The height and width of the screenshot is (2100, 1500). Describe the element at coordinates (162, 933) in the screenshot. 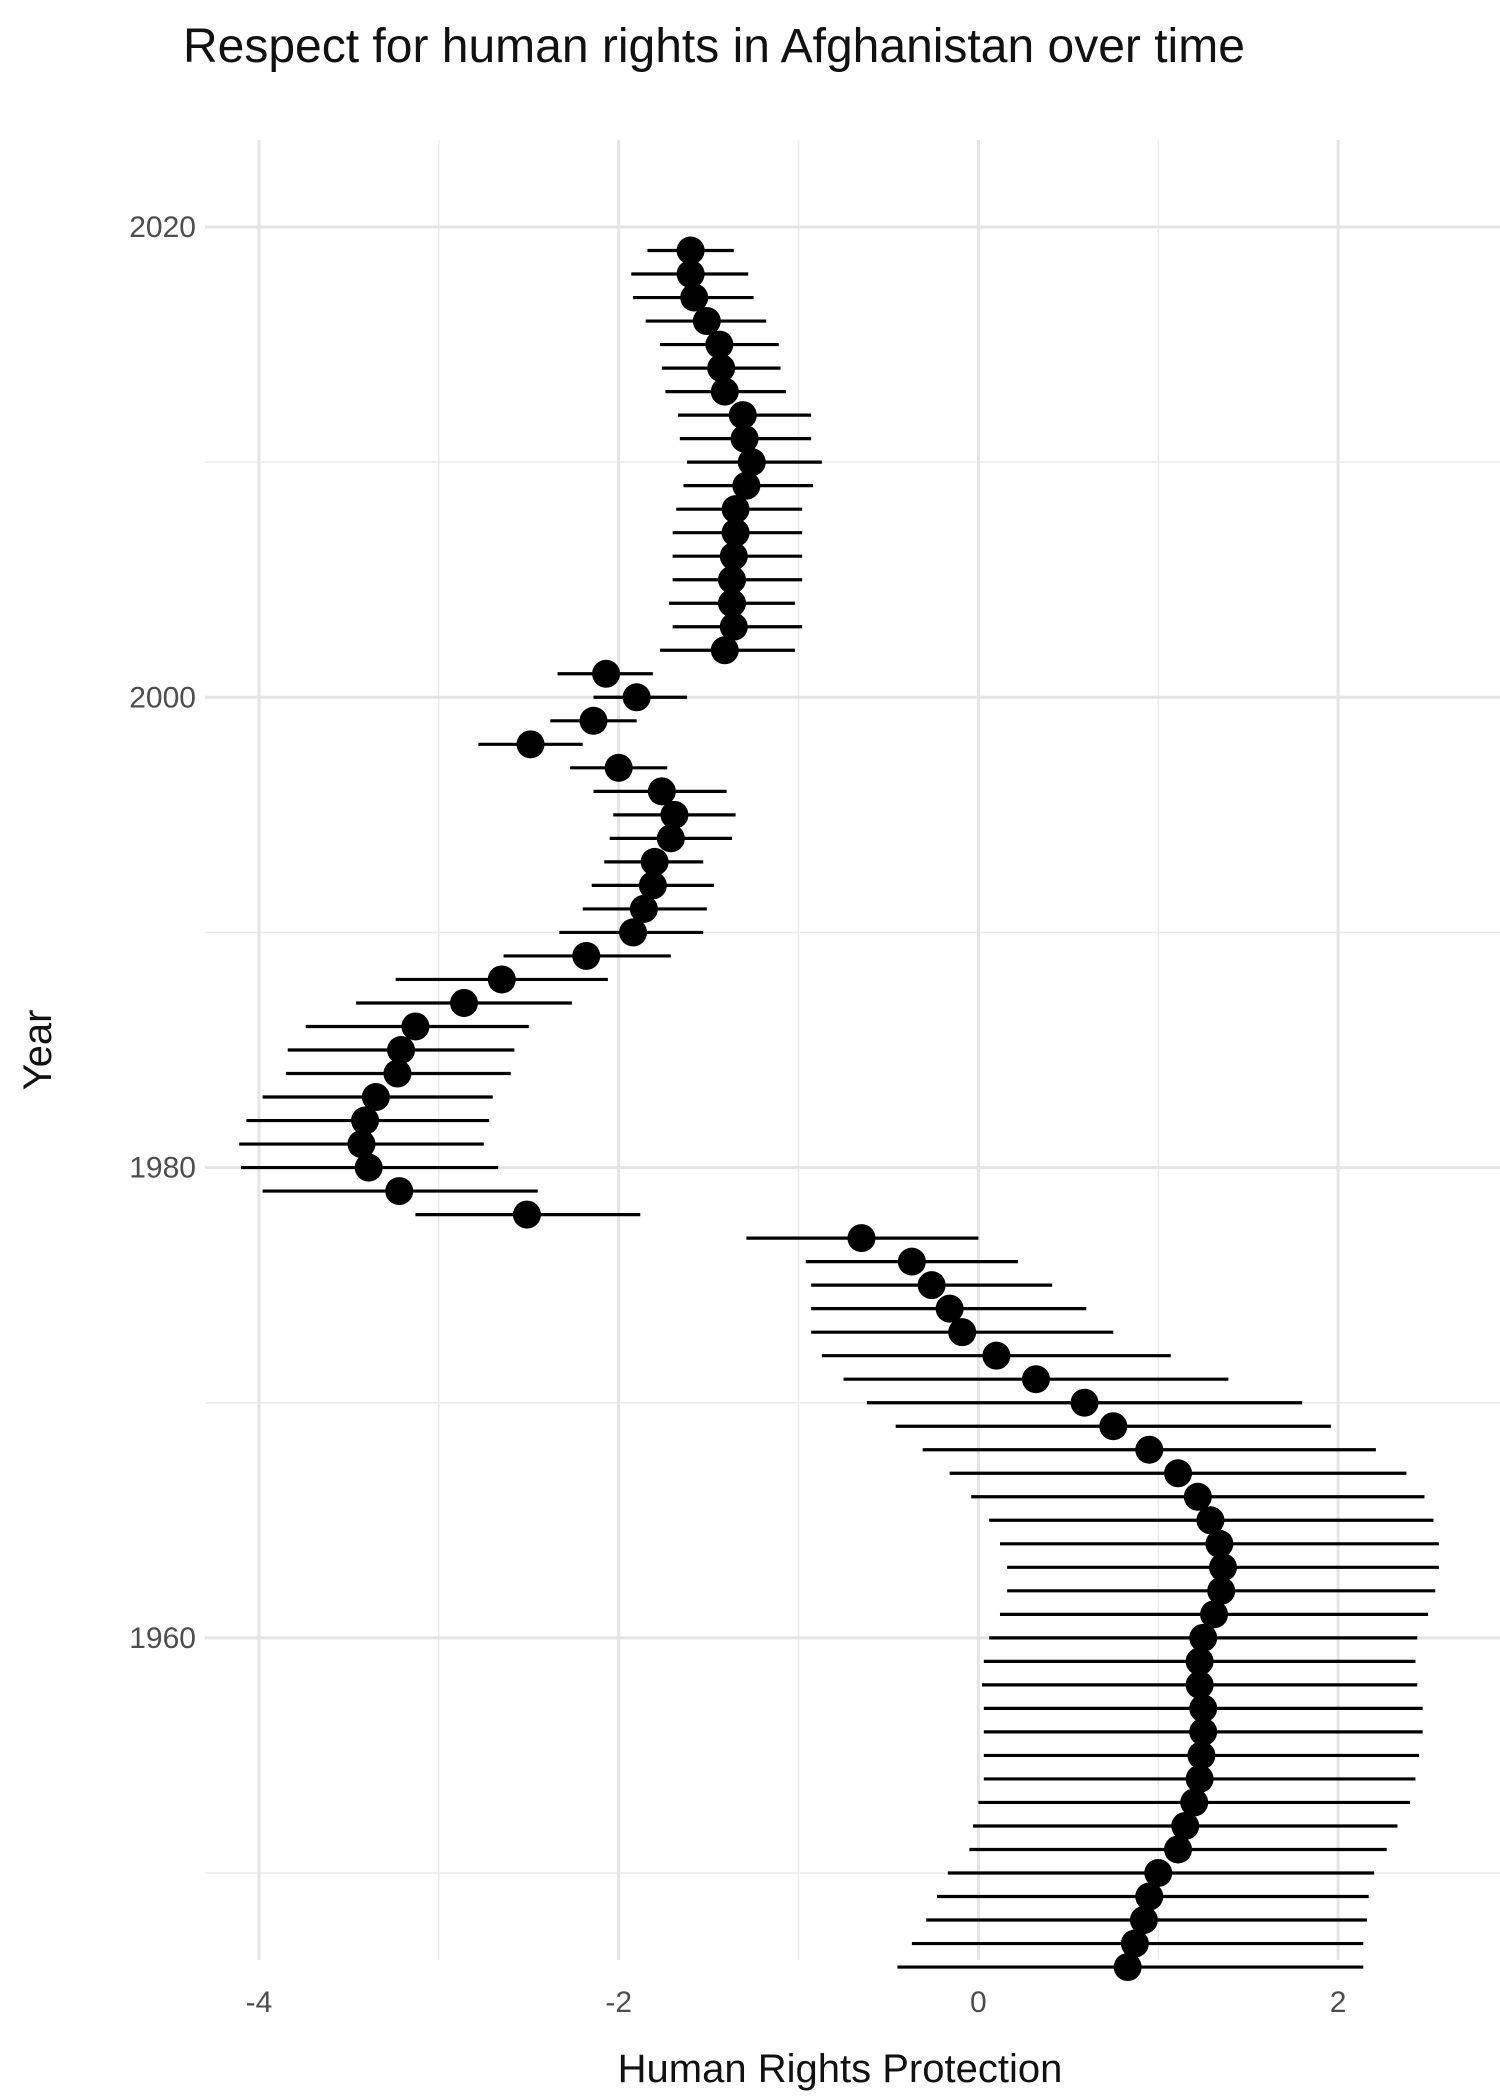

I see `y-axis-ticks: 1960 1980 2000 2020` at that location.